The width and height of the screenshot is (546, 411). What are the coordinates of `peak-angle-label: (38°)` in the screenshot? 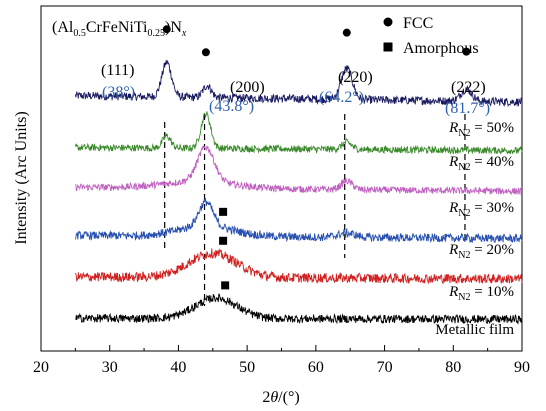 It's located at (118, 92).